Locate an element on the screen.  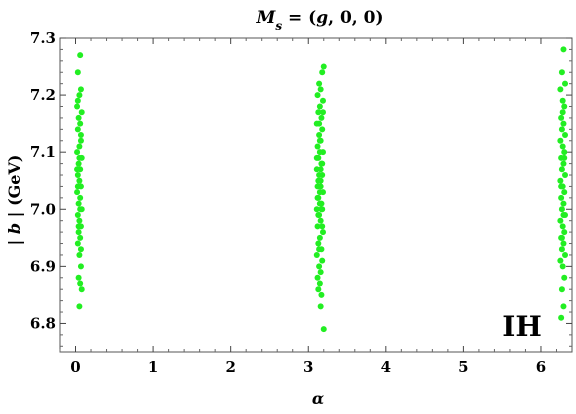
x-axis-label: α is located at coordinates (318, 398).